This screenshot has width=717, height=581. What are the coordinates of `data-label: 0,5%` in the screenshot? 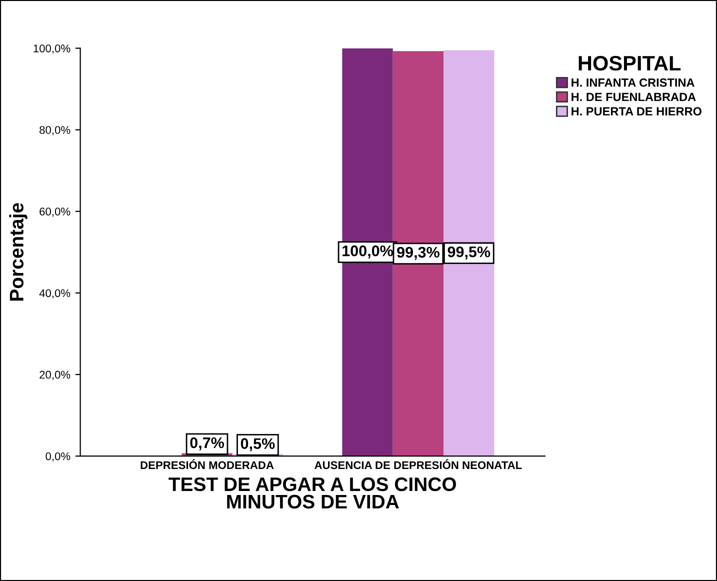 It's located at (257, 445).